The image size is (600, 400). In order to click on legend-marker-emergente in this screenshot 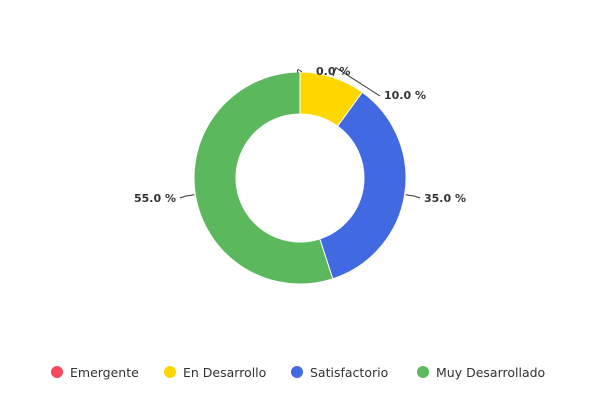, I will do `click(57, 372)`.